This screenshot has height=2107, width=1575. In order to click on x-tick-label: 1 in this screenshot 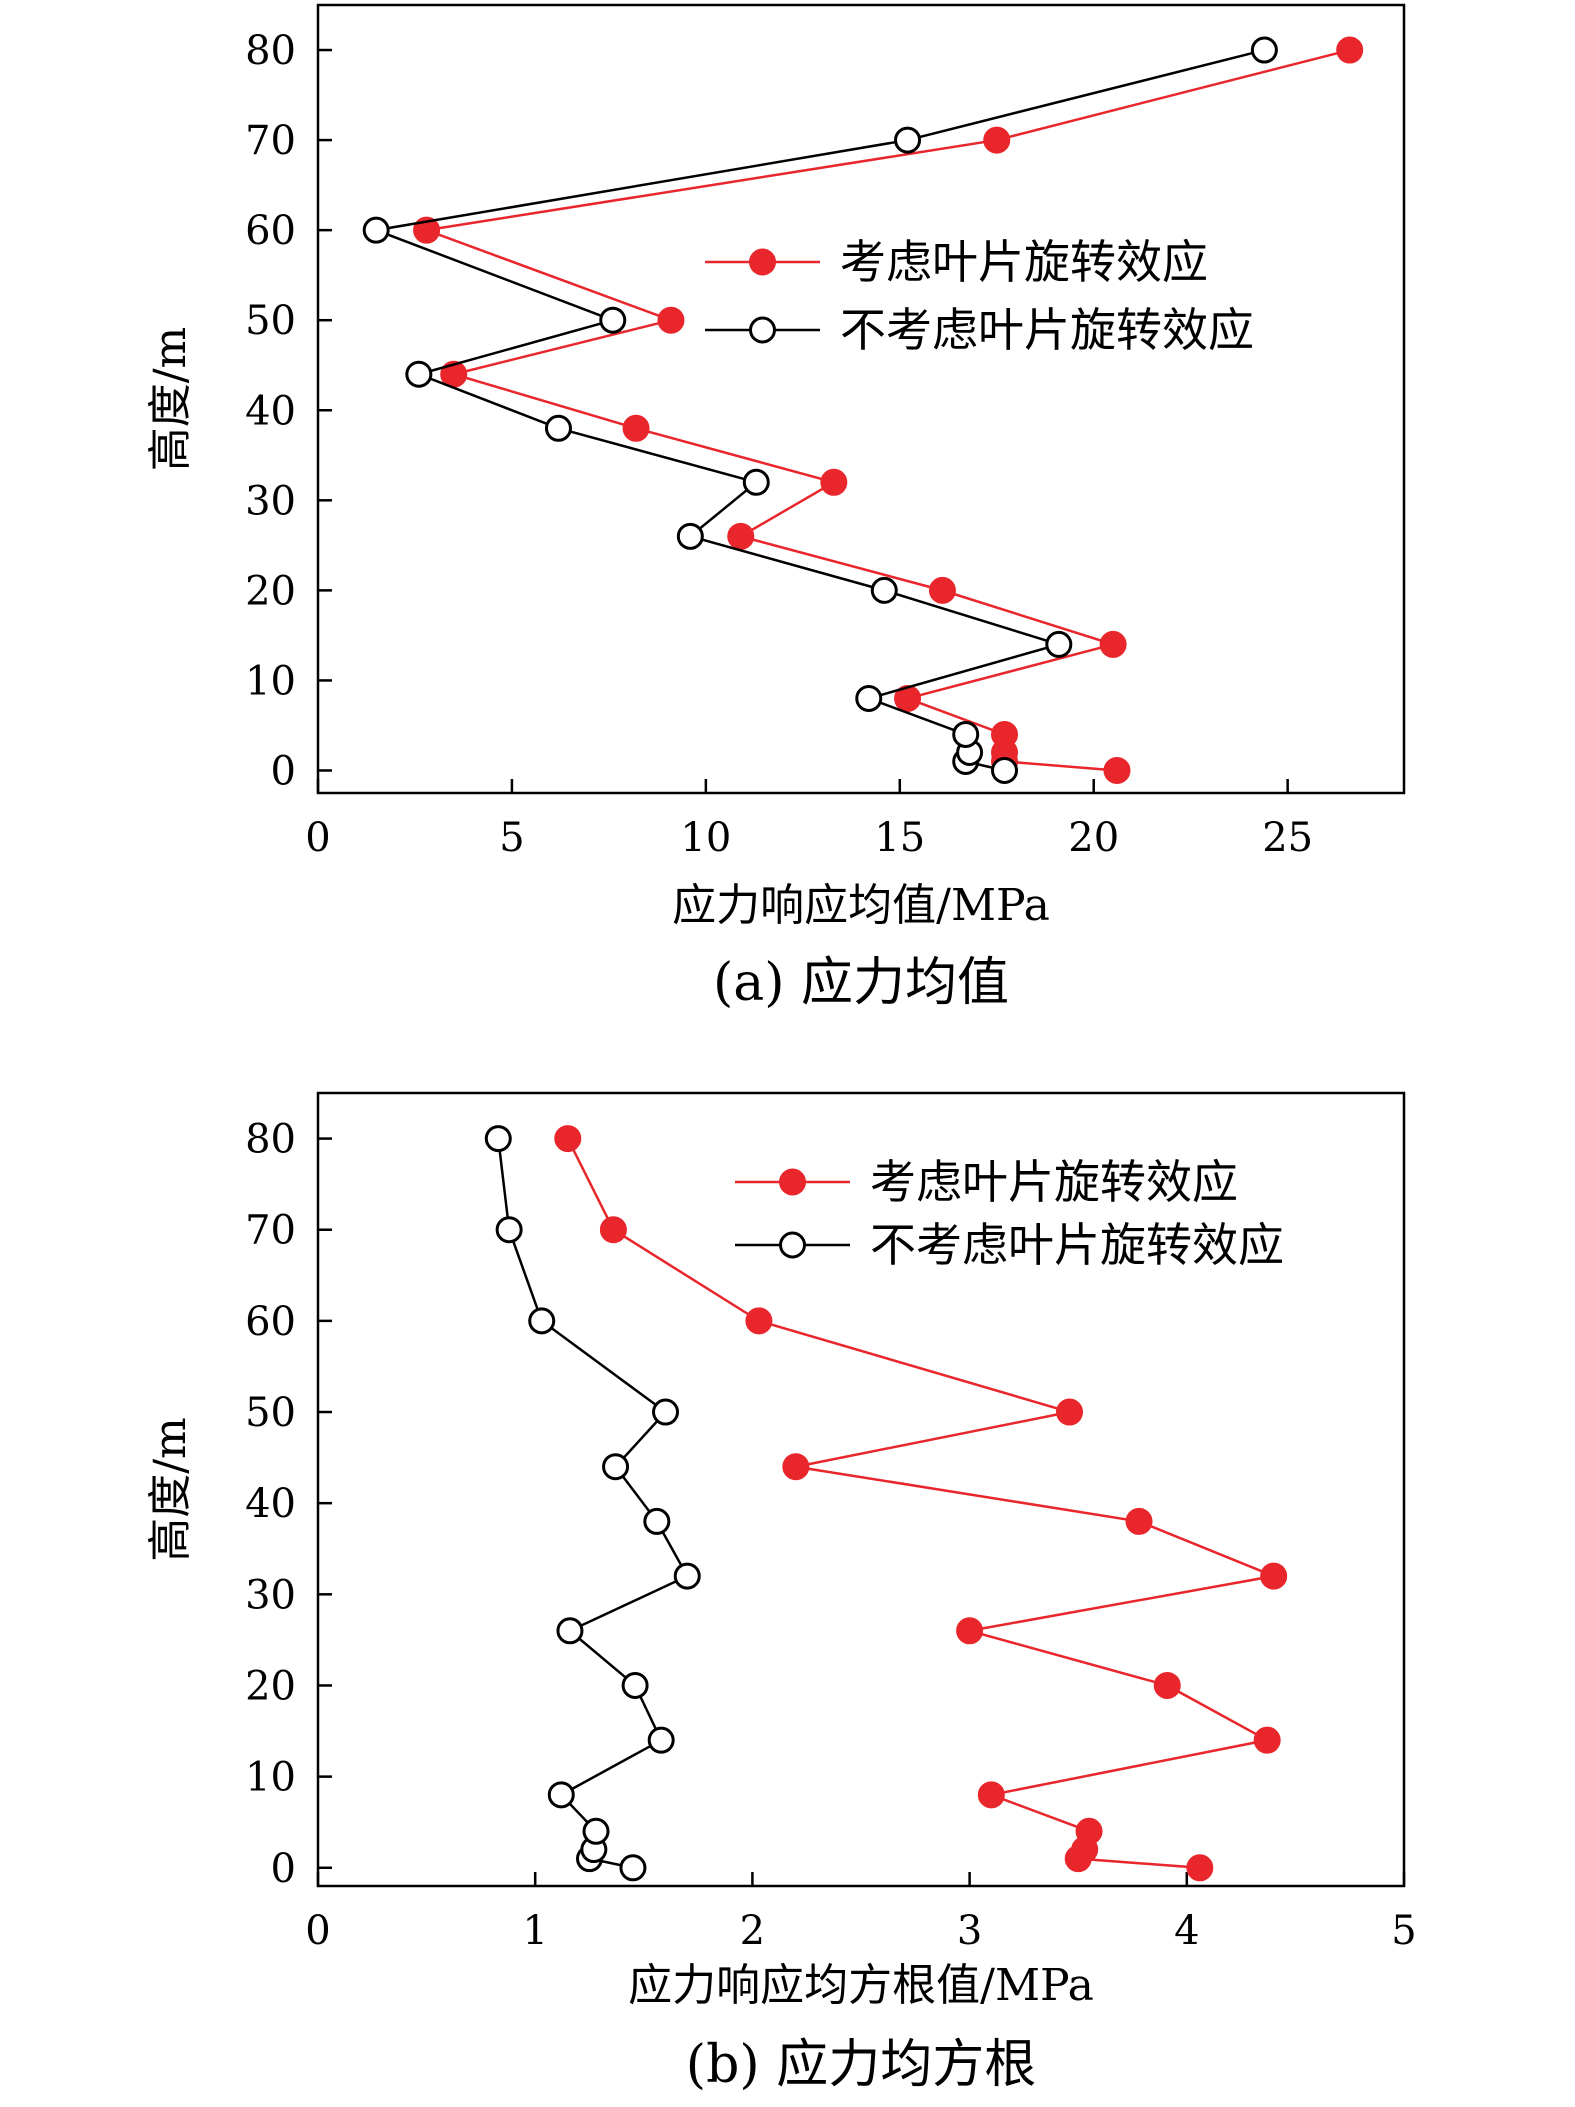, I will do `click(534, 1931)`.